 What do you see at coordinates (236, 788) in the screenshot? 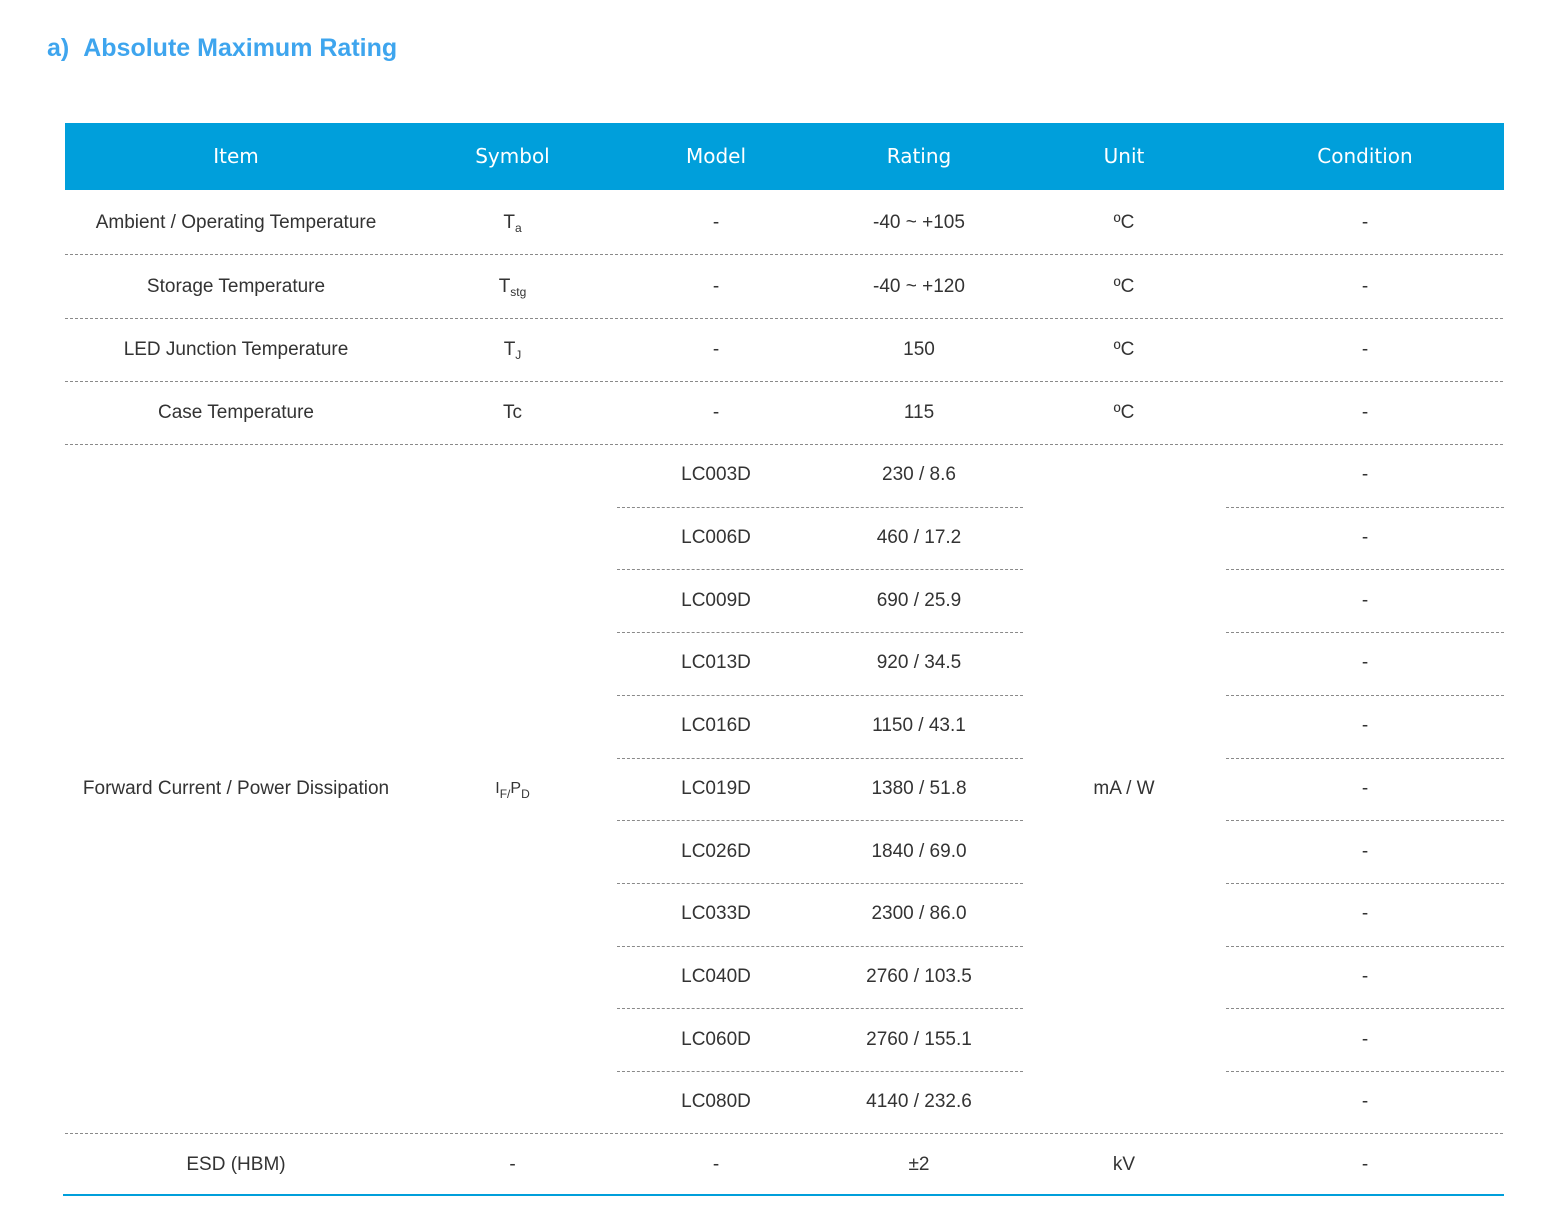
I see `forward-item-cell: Forward Current / Power Dissipation` at bounding box center [236, 788].